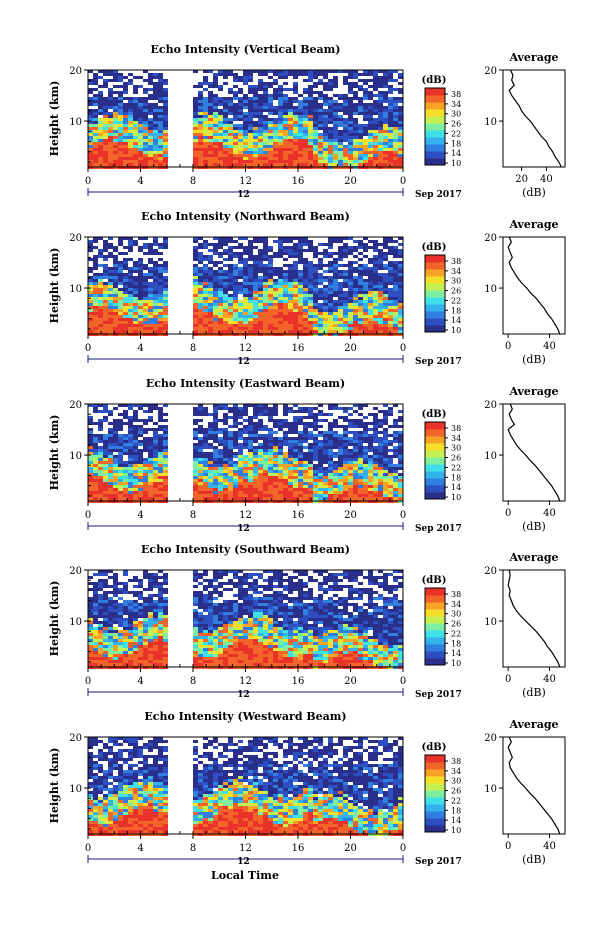 Image resolution: width=616 pixels, height=929 pixels. Describe the element at coordinates (490, 238) in the screenshot. I see `average-y-tick-label: 20` at that location.